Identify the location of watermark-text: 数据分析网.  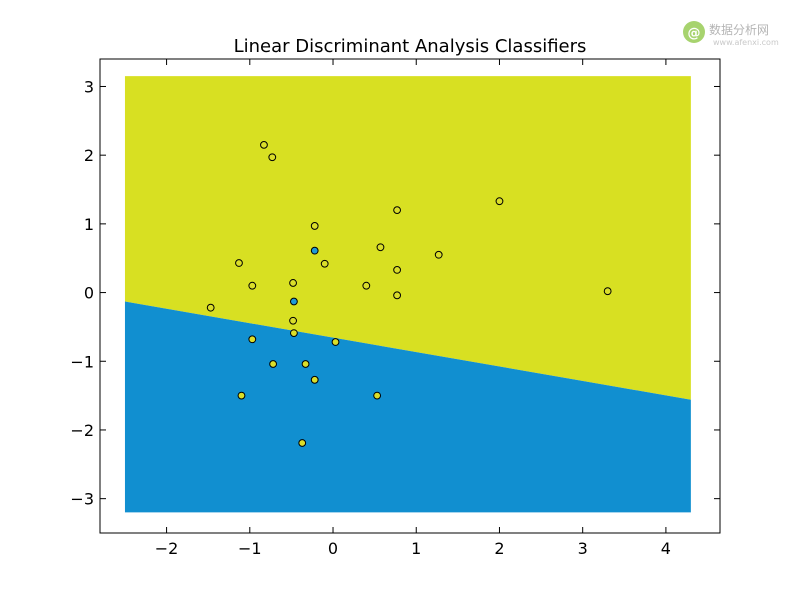
(739, 29).